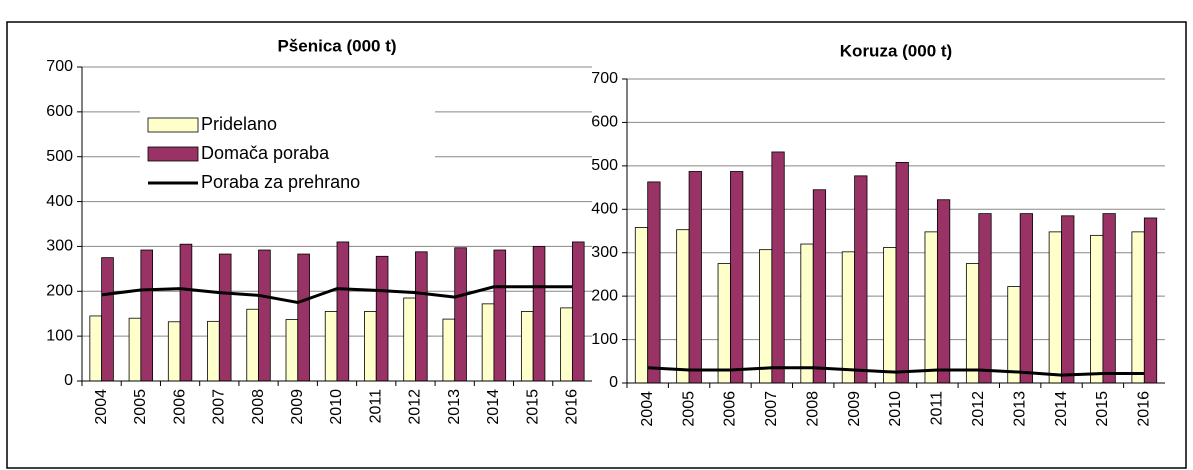 The width and height of the screenshot is (1193, 470). Describe the element at coordinates (280, 182) in the screenshot. I see `legend-label: Poraba za prehrano` at that location.